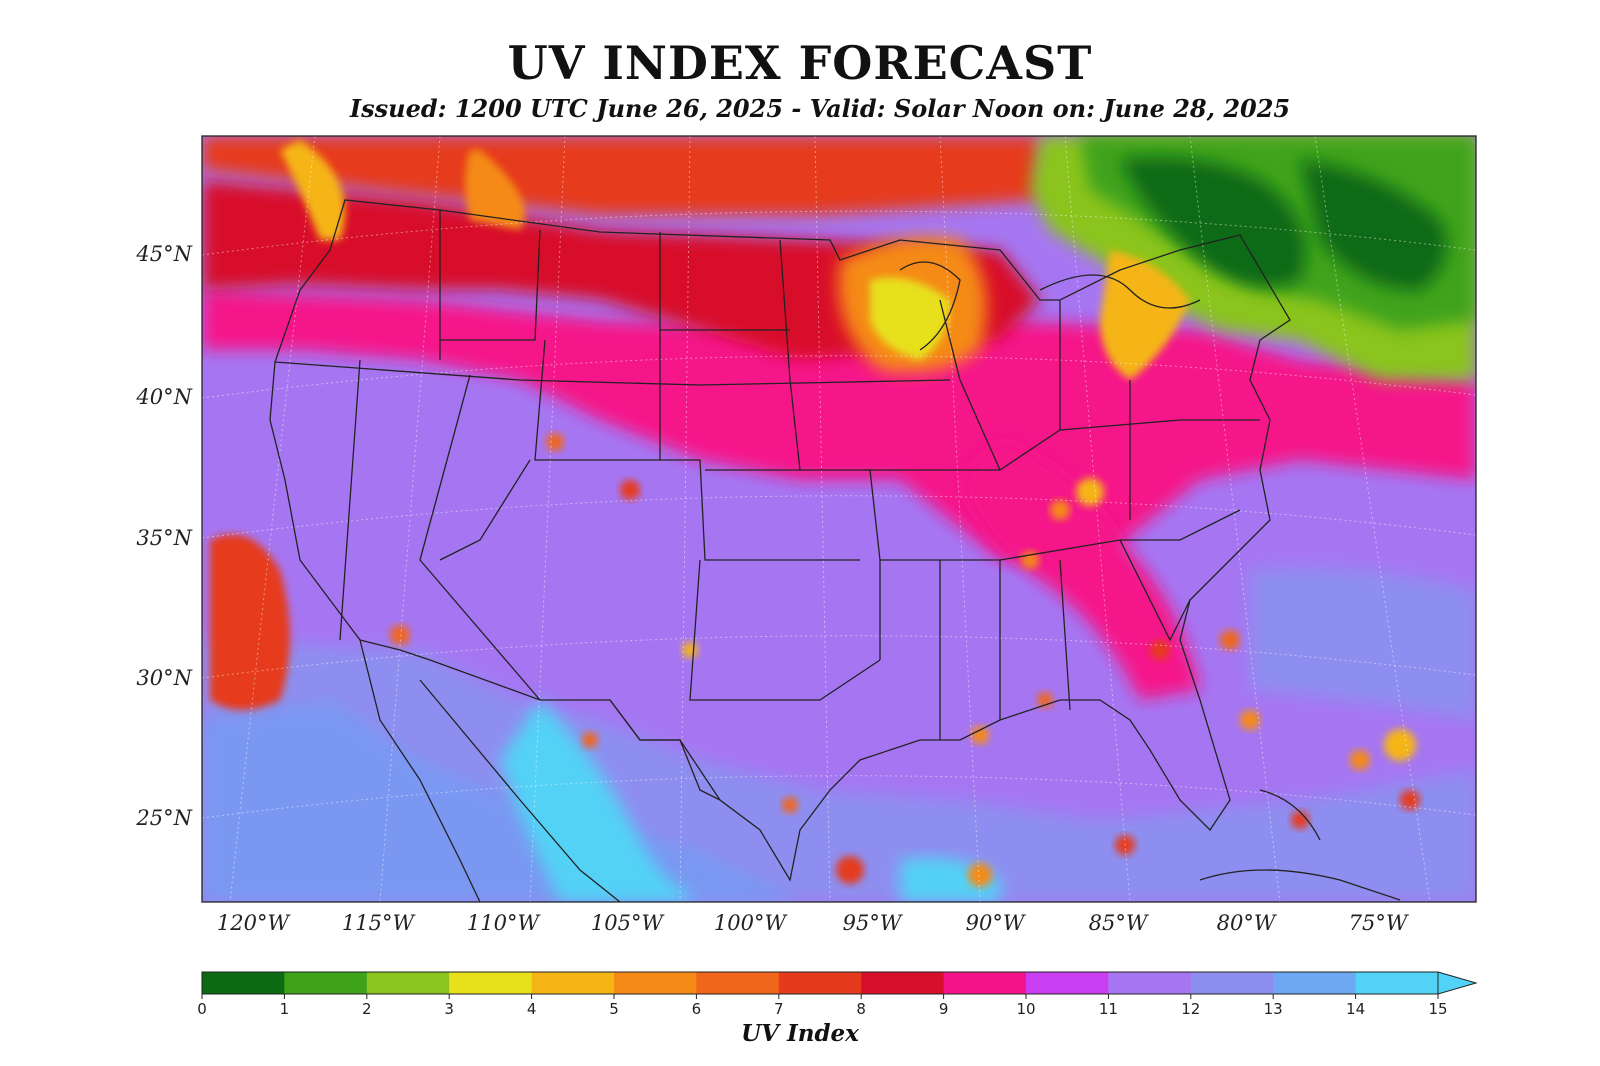 The height and width of the screenshot is (1066, 1600). Describe the element at coordinates (779, 1009) in the screenshot. I see `colorbar-tick-label: 7` at that location.